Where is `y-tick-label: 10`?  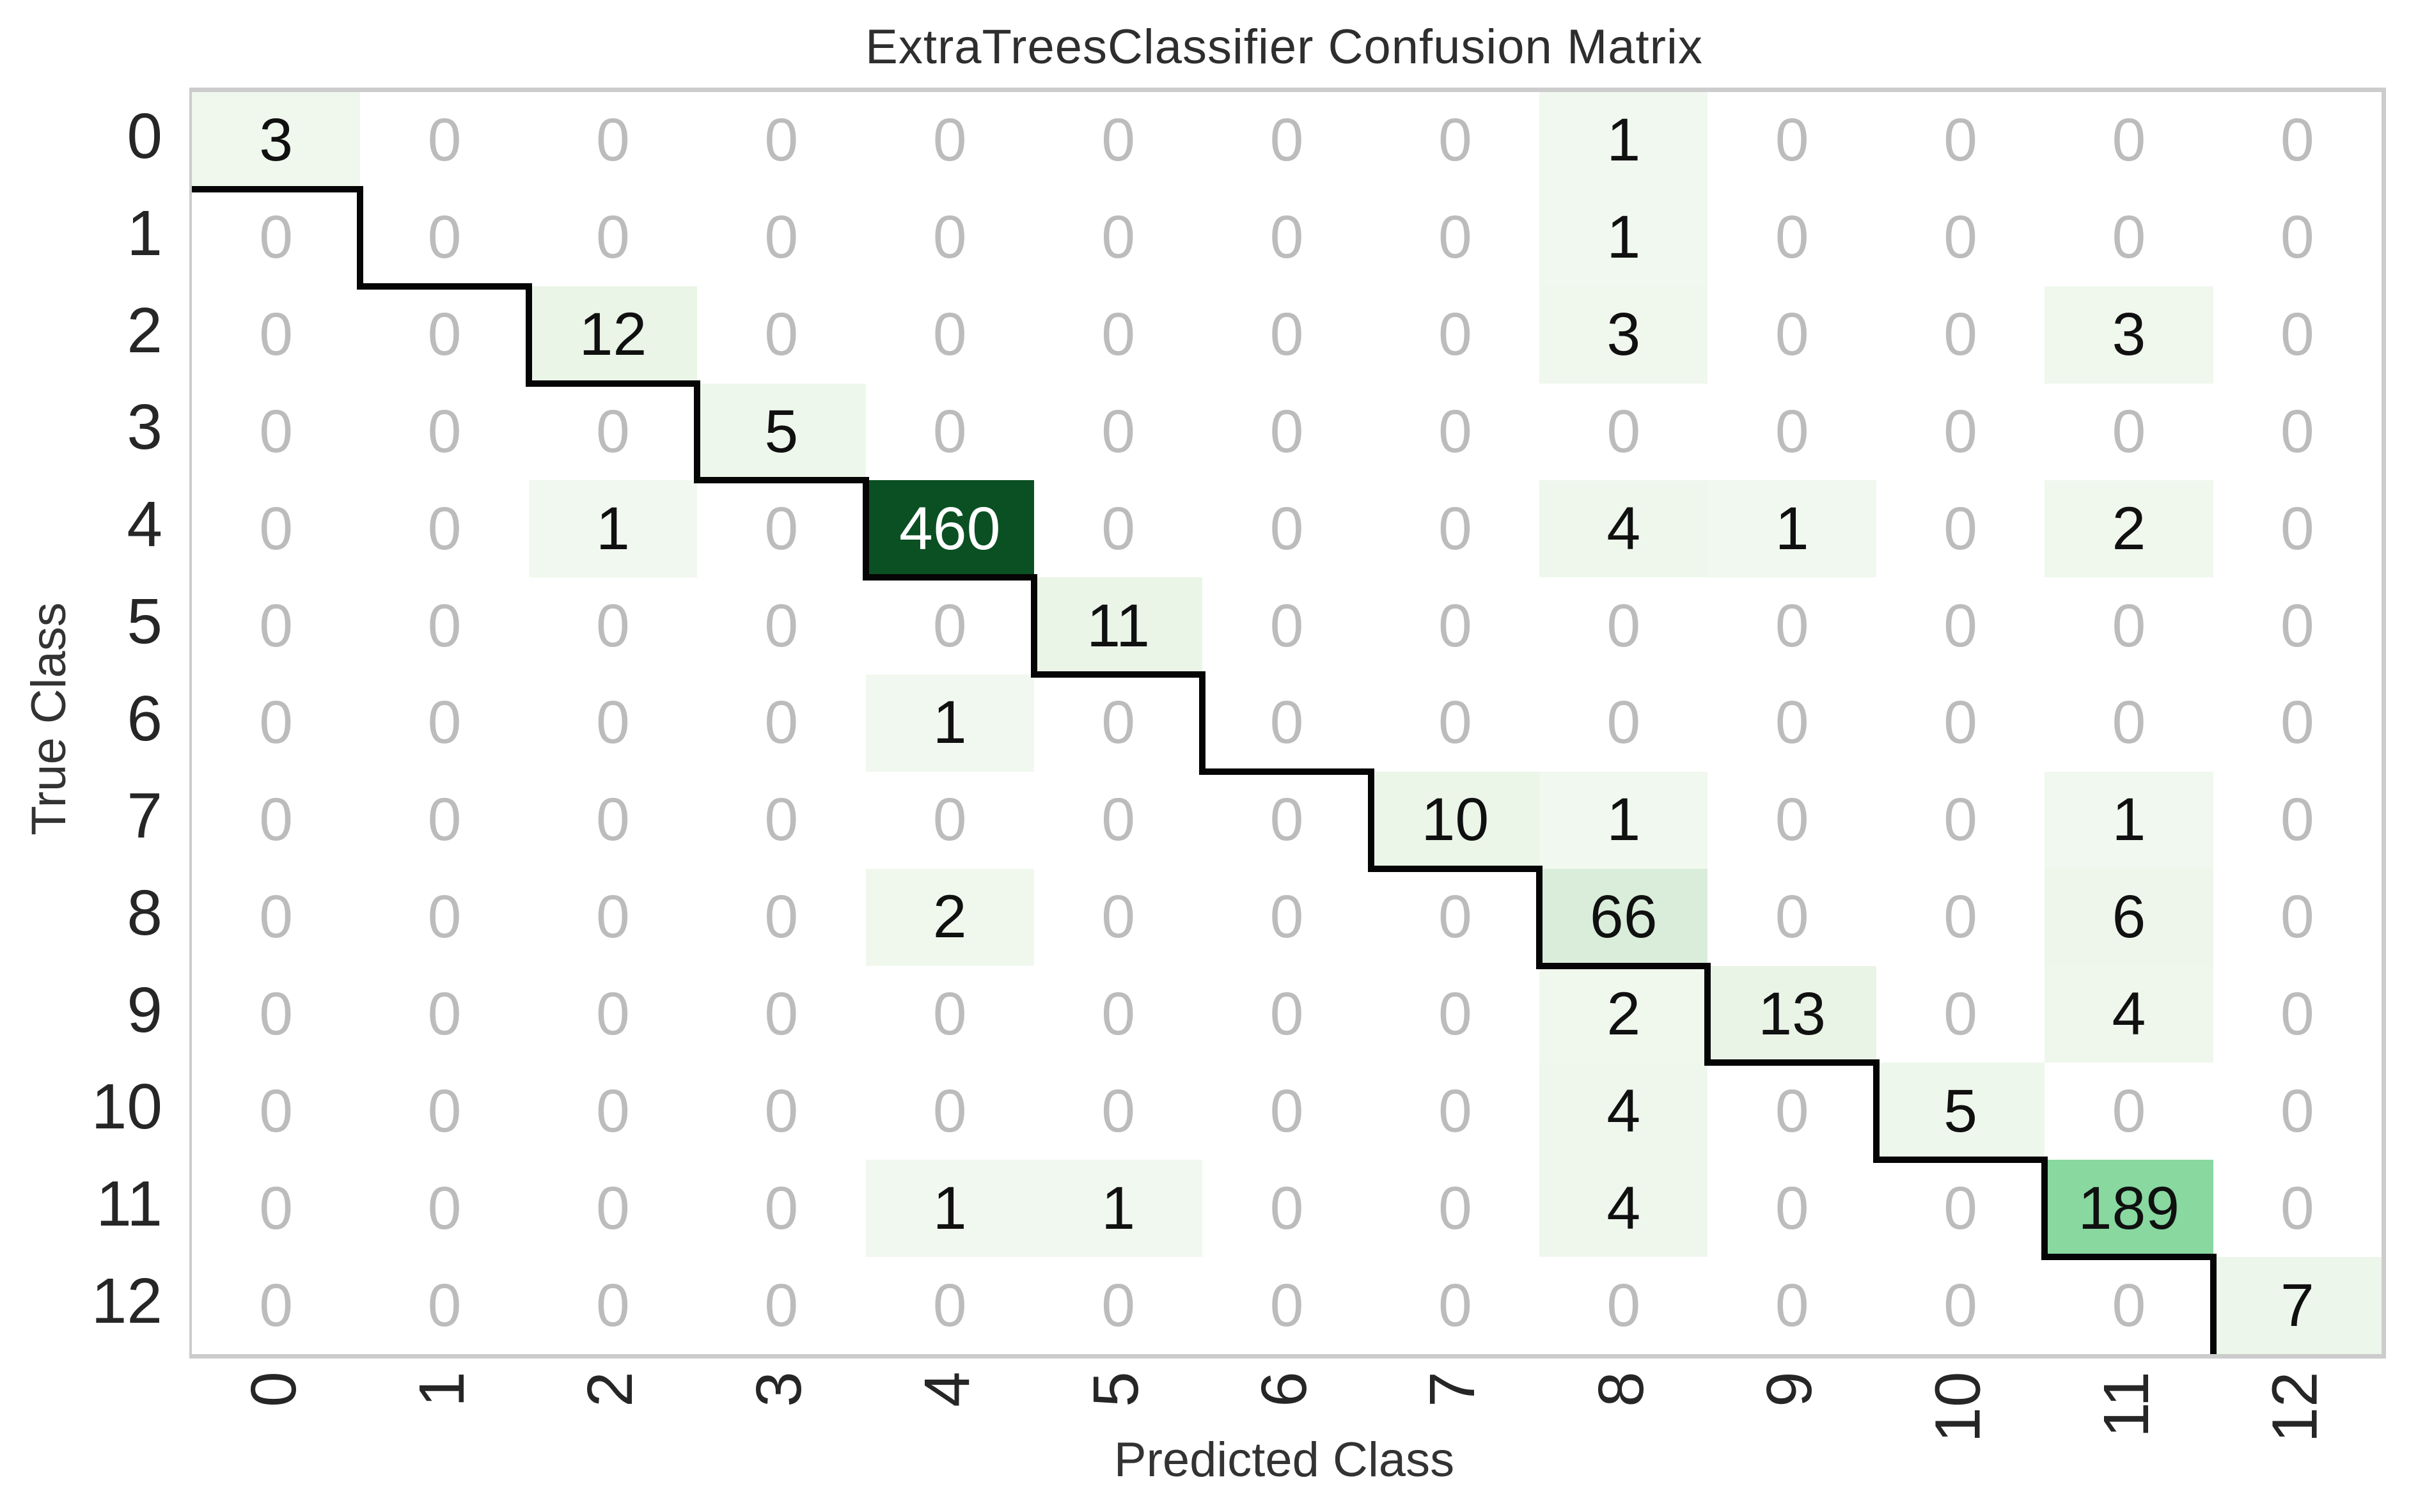 y-tick-label: 10 is located at coordinates (126, 1107).